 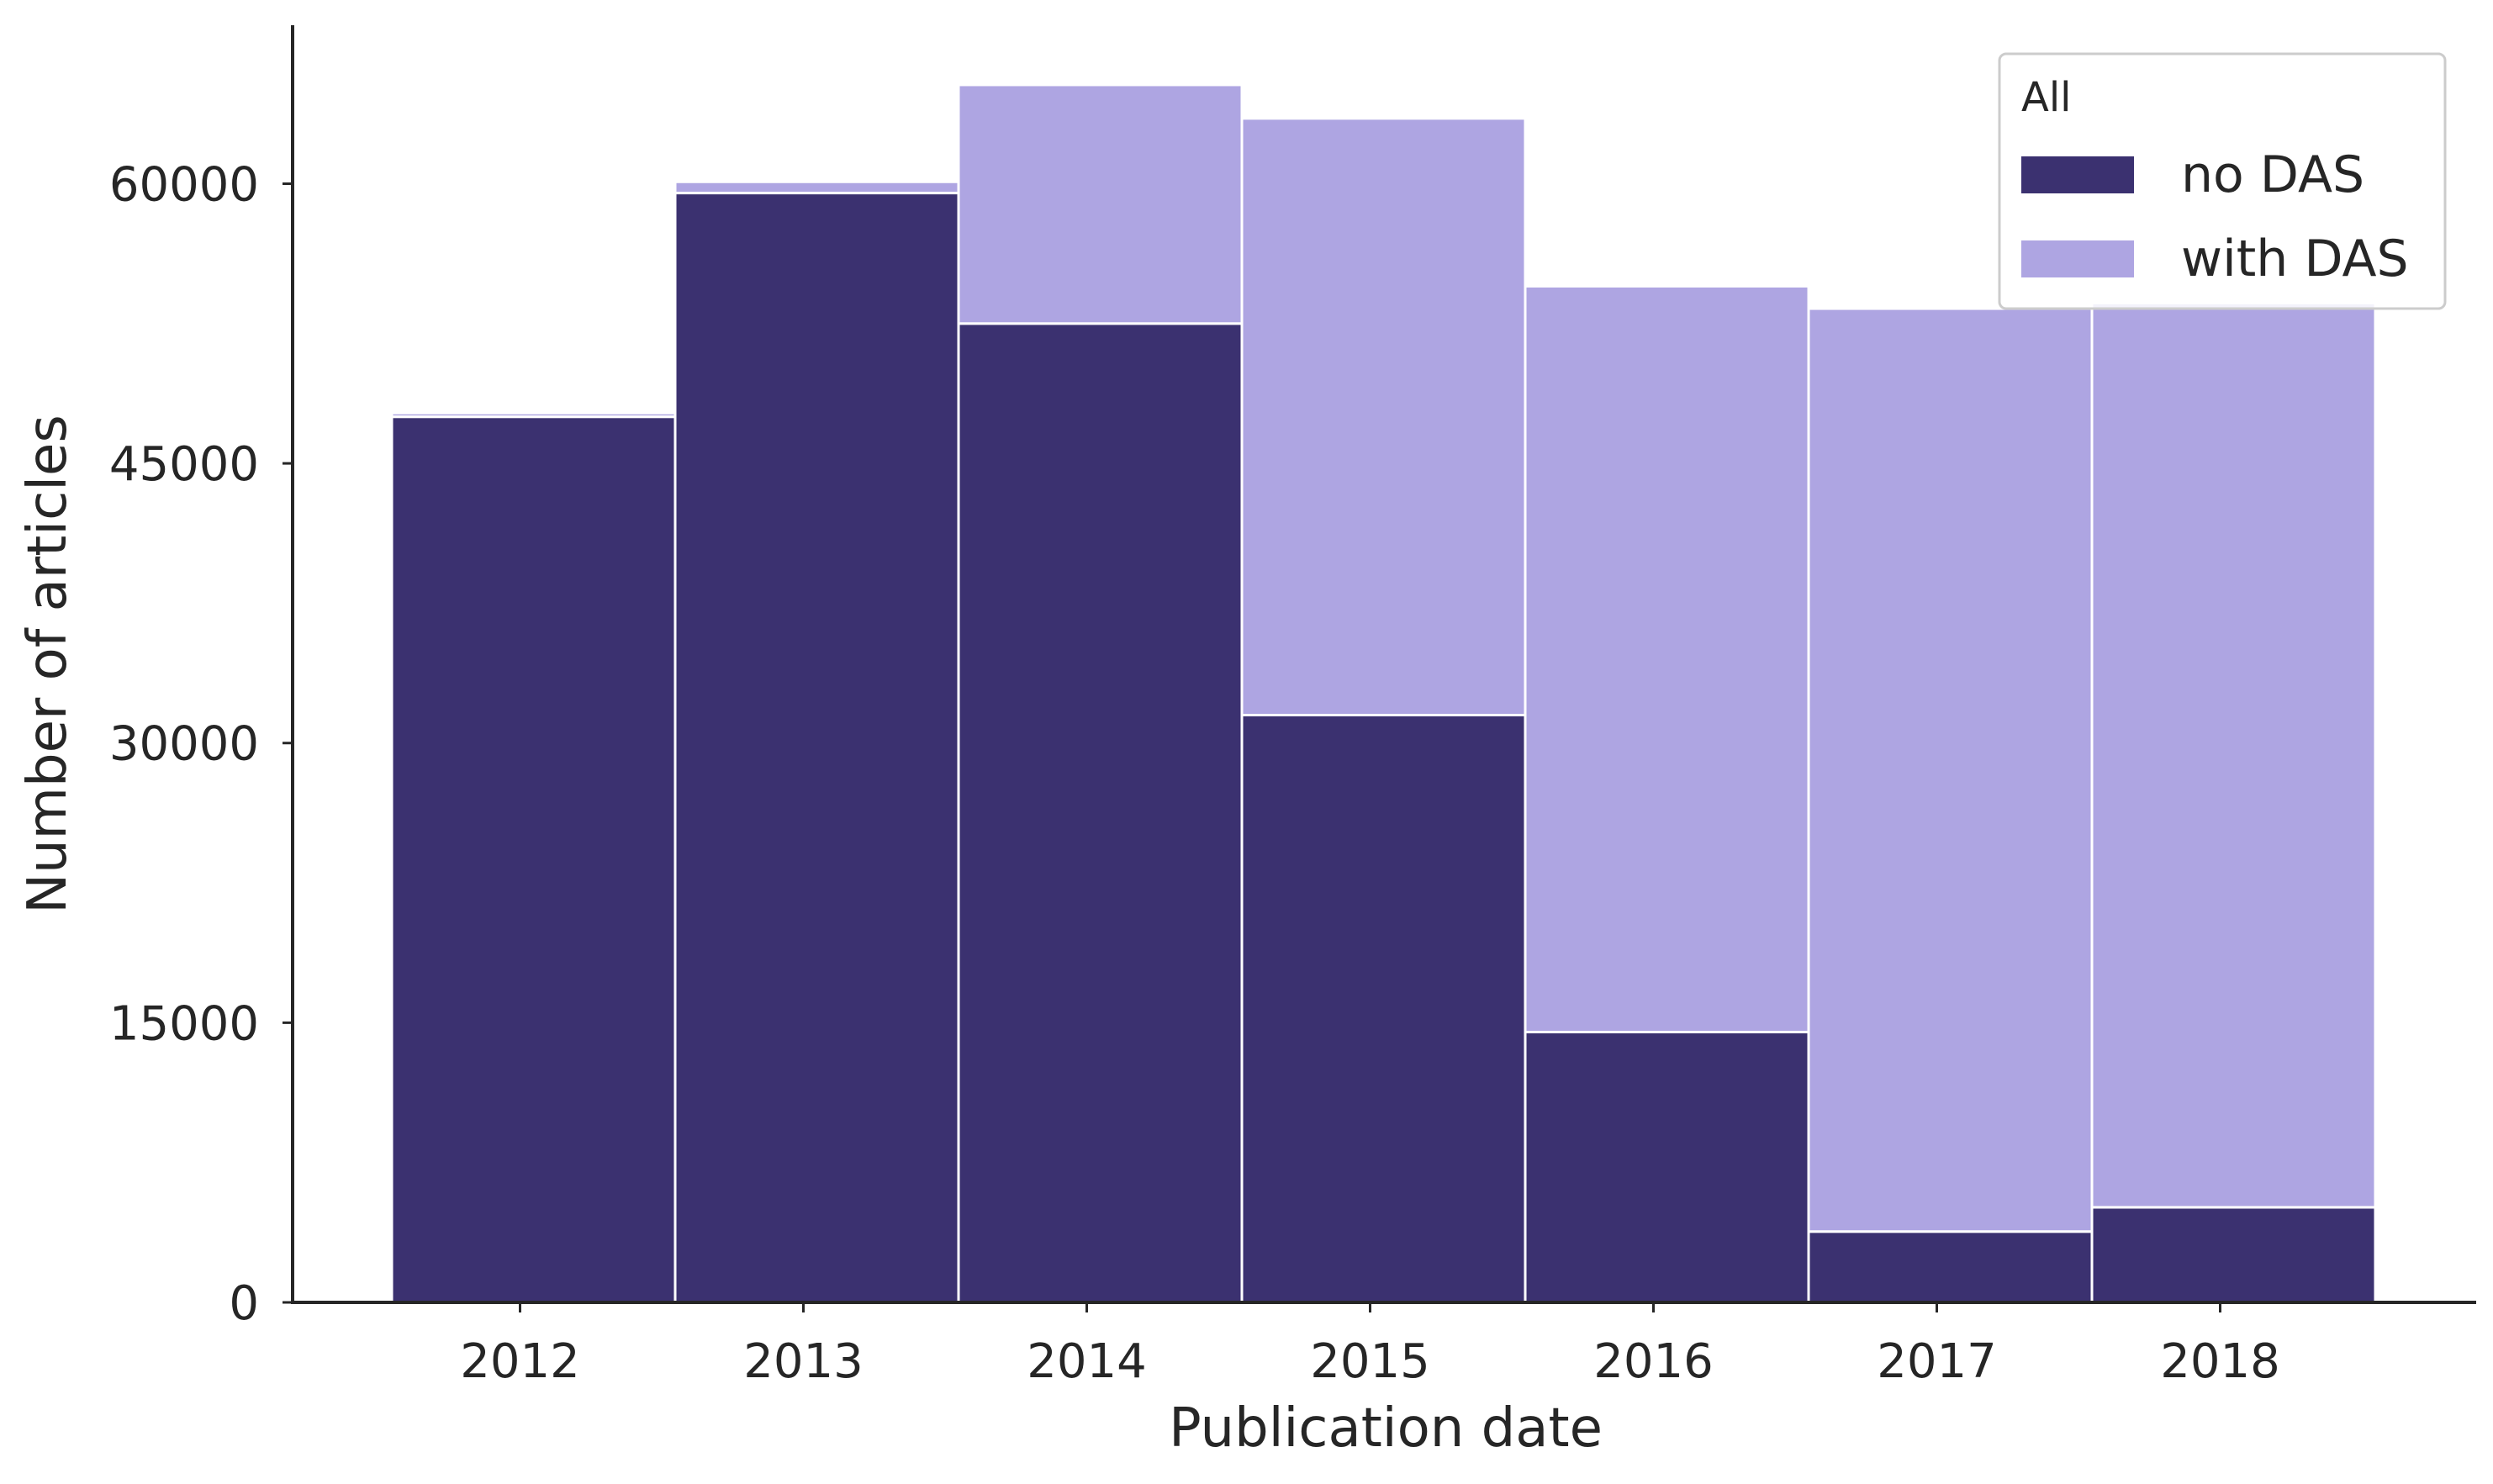 I want to click on legend-entries: no DAS with DAS, so click(x=2215, y=216).